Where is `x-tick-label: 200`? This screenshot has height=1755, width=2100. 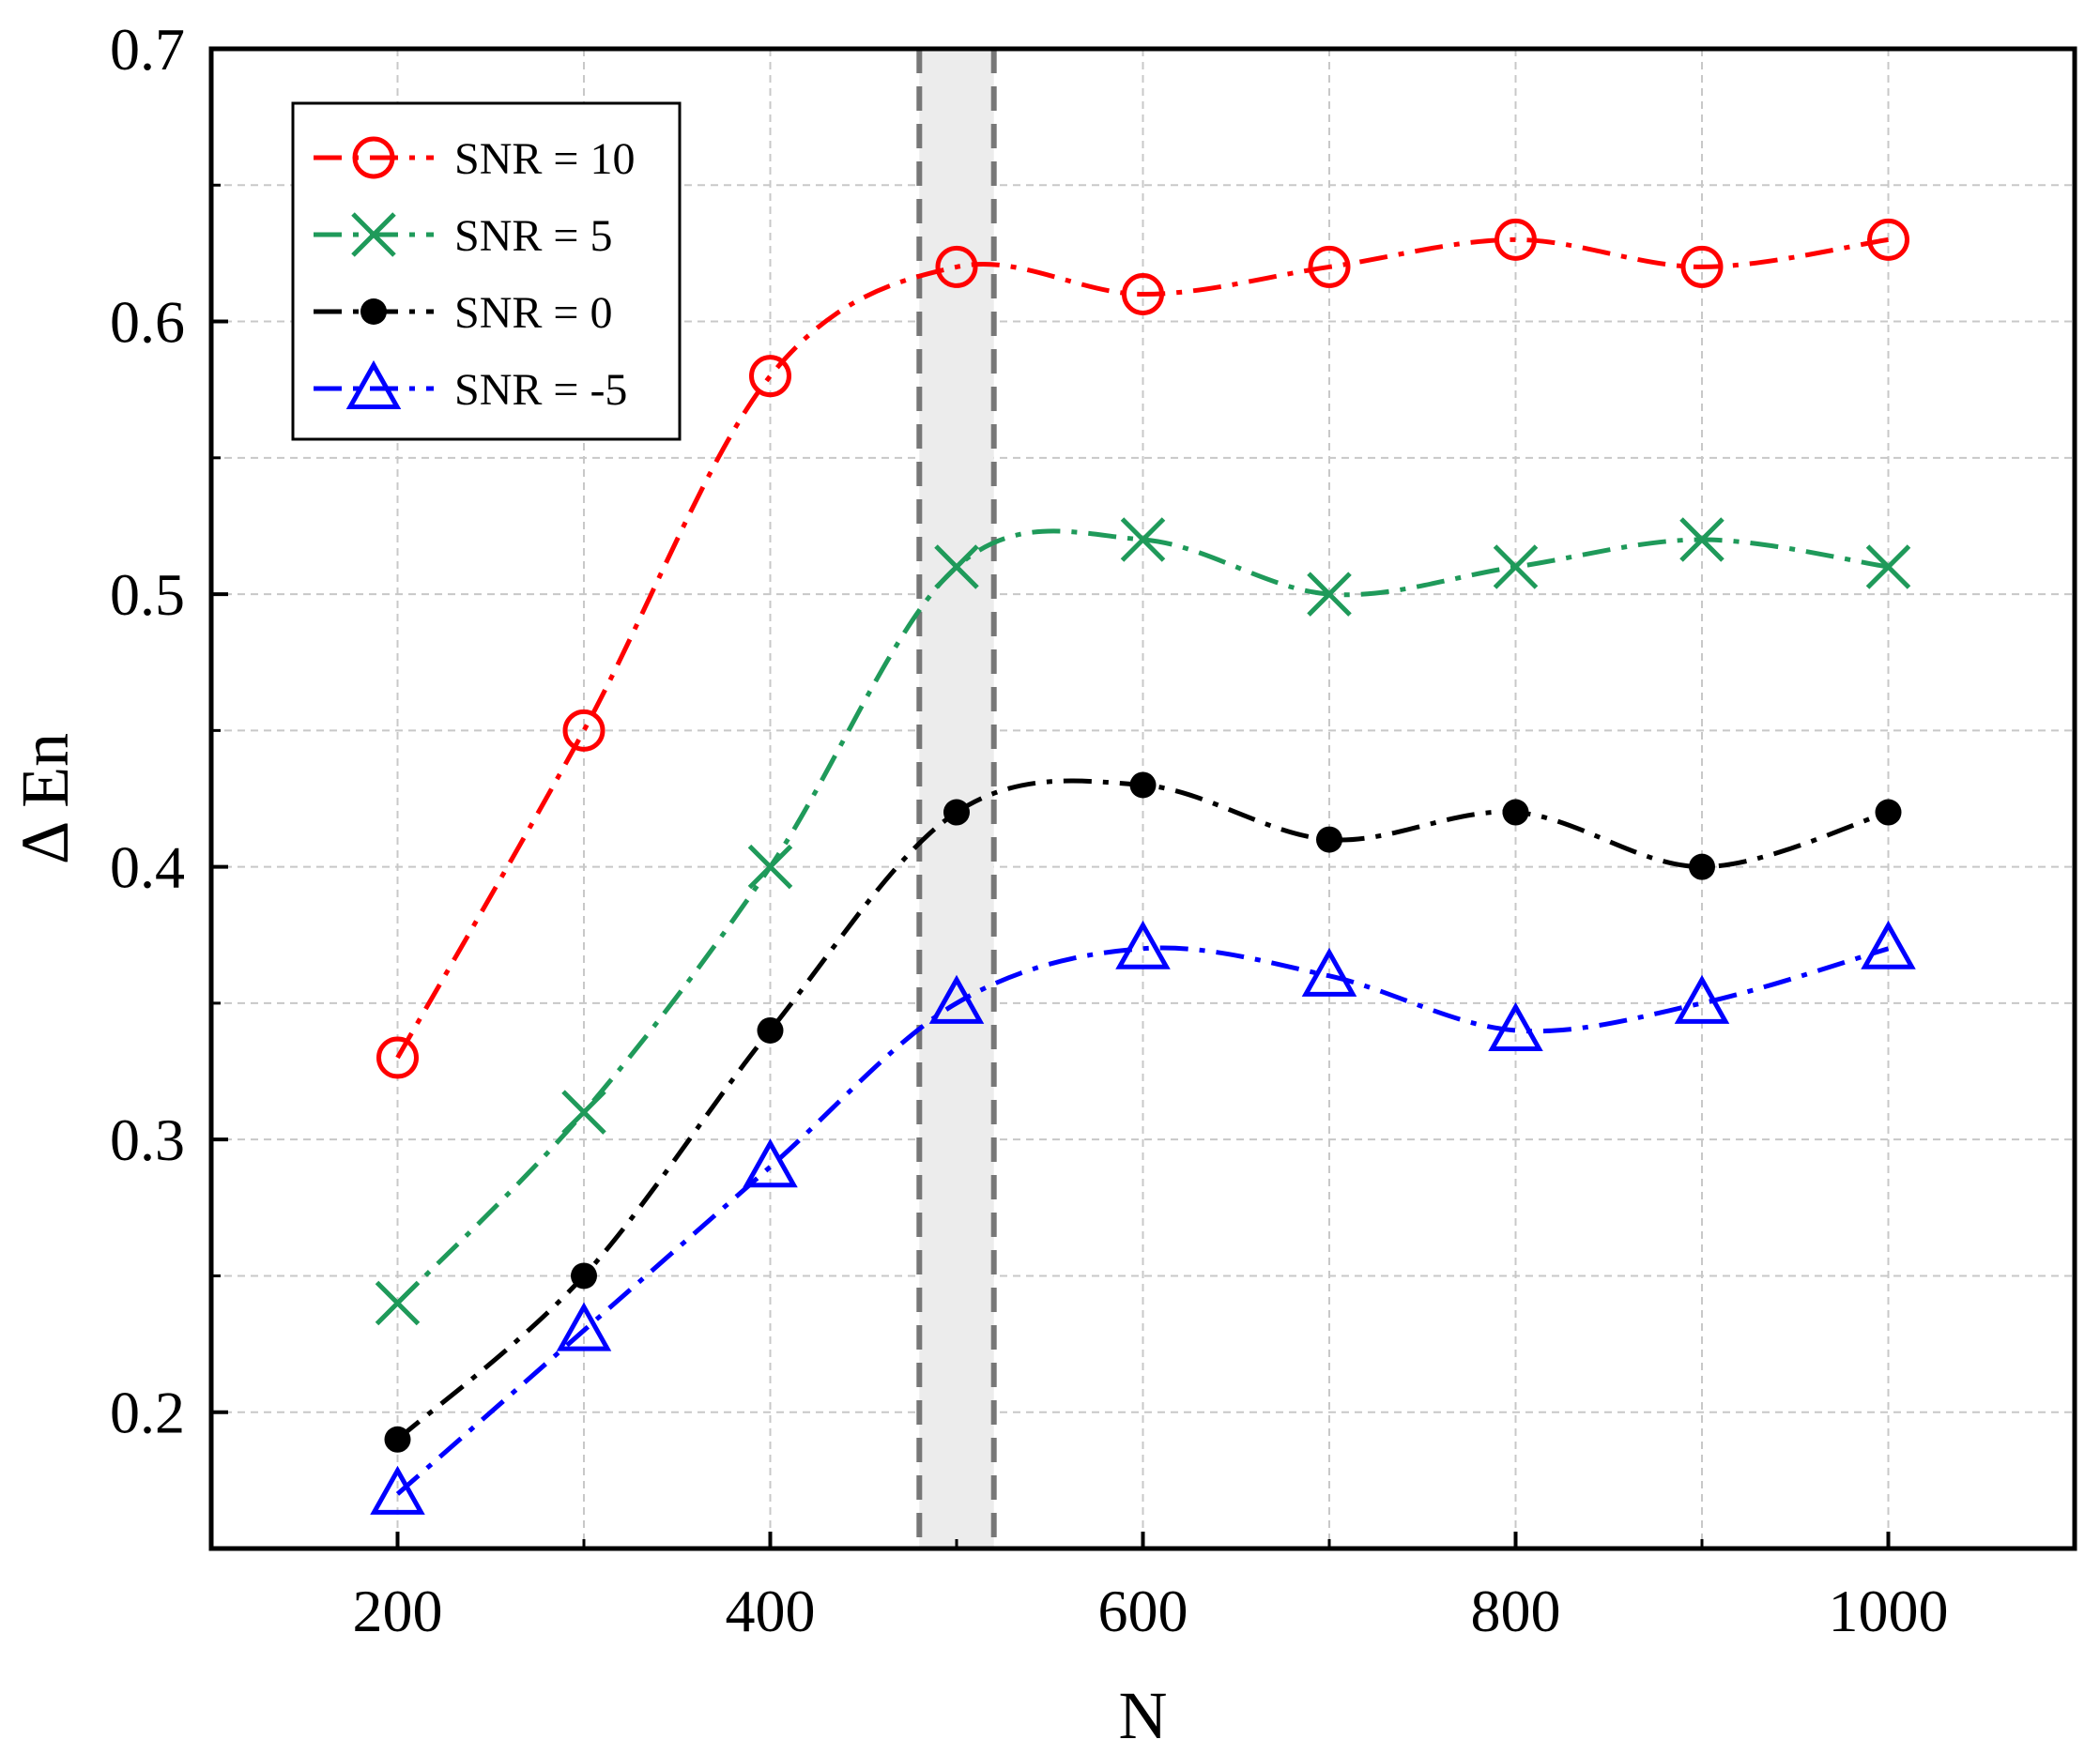
x-tick-label: 200 is located at coordinates (398, 1611).